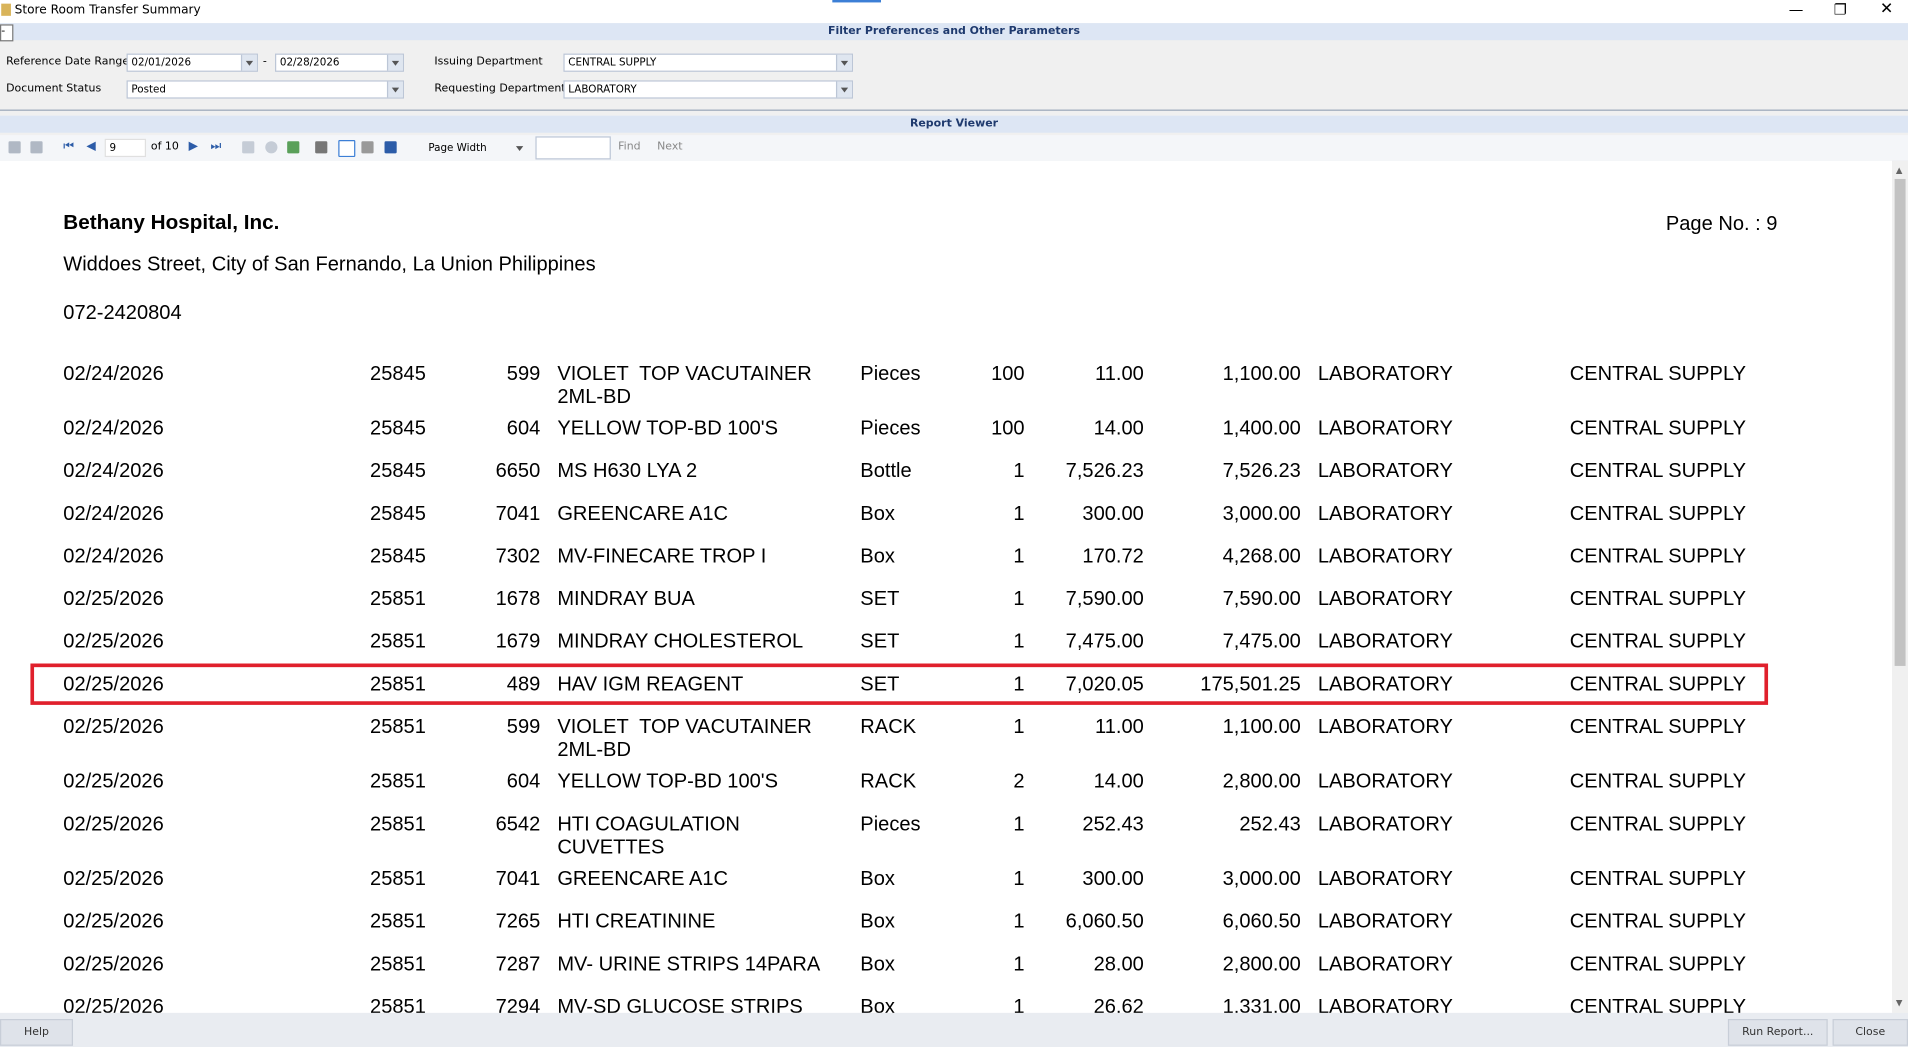 The height and width of the screenshot is (1047, 1908). I want to click on collapse-button: -, so click(7, 33).